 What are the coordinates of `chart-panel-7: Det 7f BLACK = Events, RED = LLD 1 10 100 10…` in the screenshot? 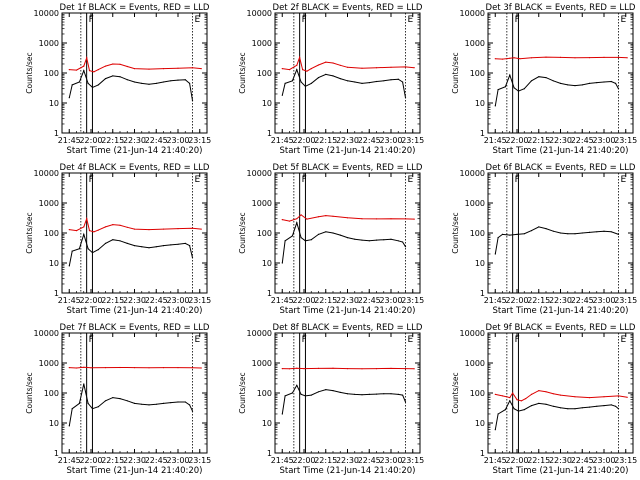 It's located at (118, 399).